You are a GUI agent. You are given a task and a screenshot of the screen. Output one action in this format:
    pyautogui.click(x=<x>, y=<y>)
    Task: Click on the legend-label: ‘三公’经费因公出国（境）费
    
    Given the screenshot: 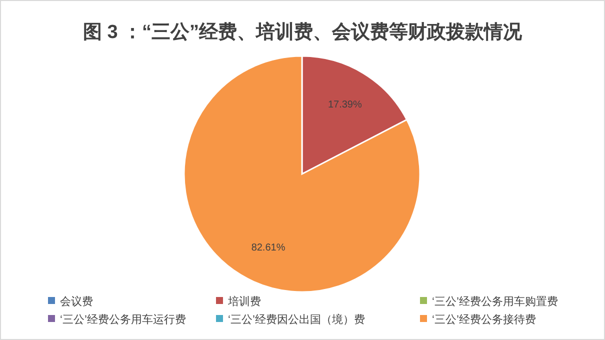 What is the action you would take?
    pyautogui.click(x=296, y=319)
    